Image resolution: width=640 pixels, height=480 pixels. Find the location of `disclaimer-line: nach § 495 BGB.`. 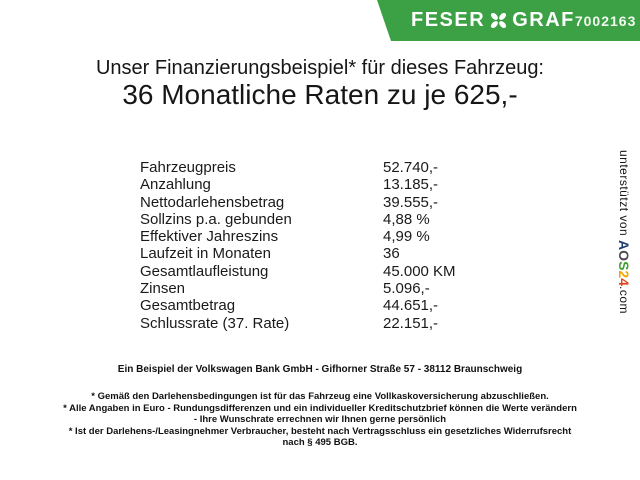

disclaimer-line: nach § 495 BGB. is located at coordinates (320, 442).